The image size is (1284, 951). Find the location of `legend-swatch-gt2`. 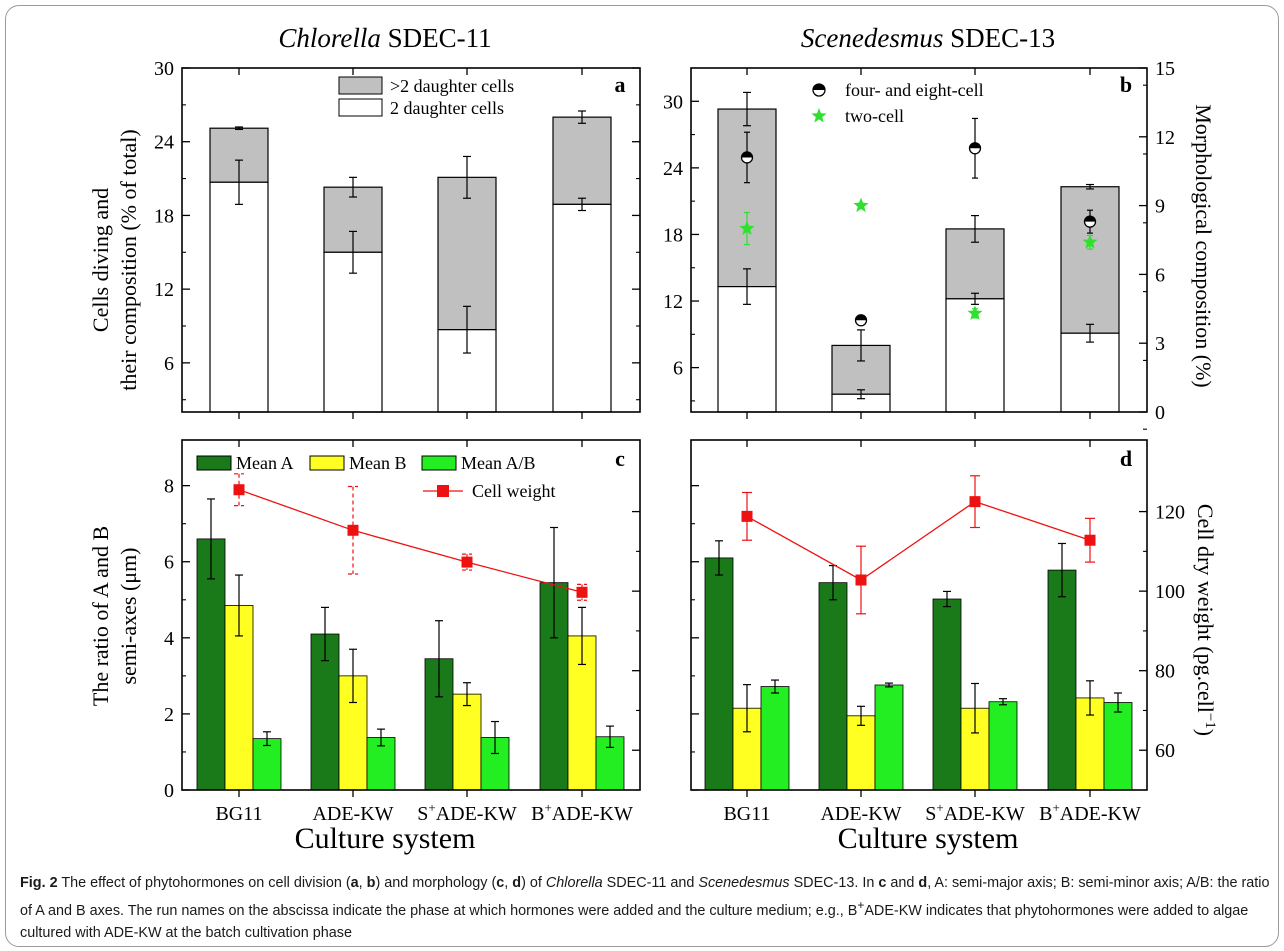

legend-swatch-gt2 is located at coordinates (360, 85).